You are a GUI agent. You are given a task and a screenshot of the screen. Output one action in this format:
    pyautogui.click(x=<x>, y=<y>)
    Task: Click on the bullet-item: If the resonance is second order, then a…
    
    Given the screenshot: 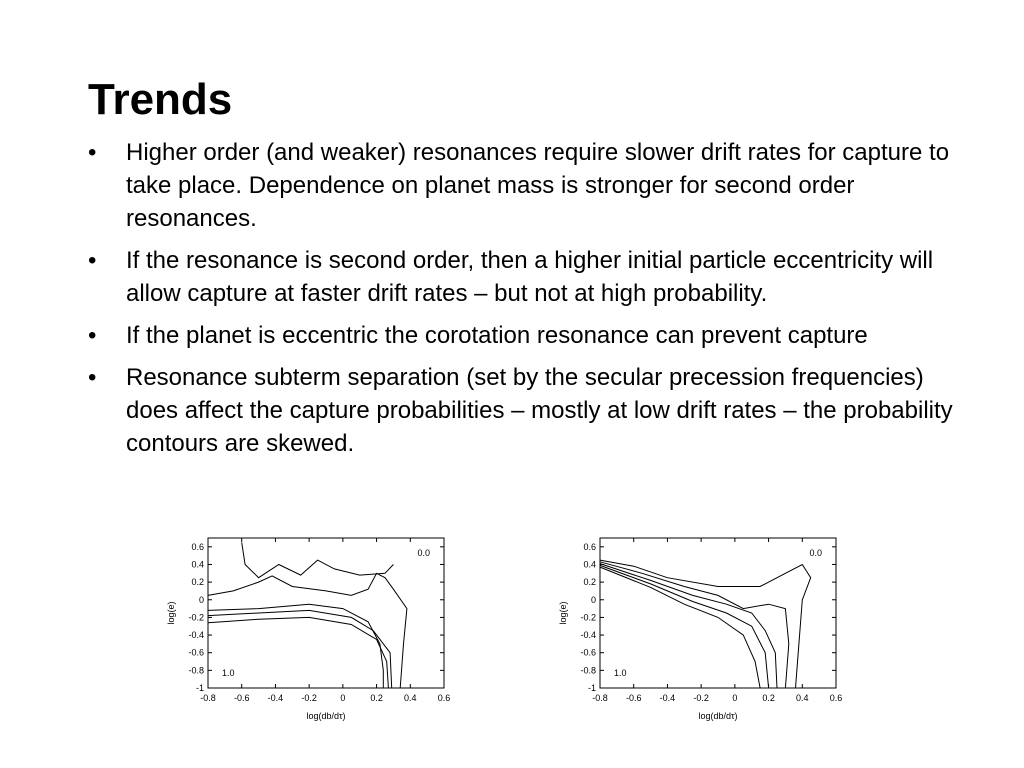 What is the action you would take?
    pyautogui.click(x=523, y=277)
    